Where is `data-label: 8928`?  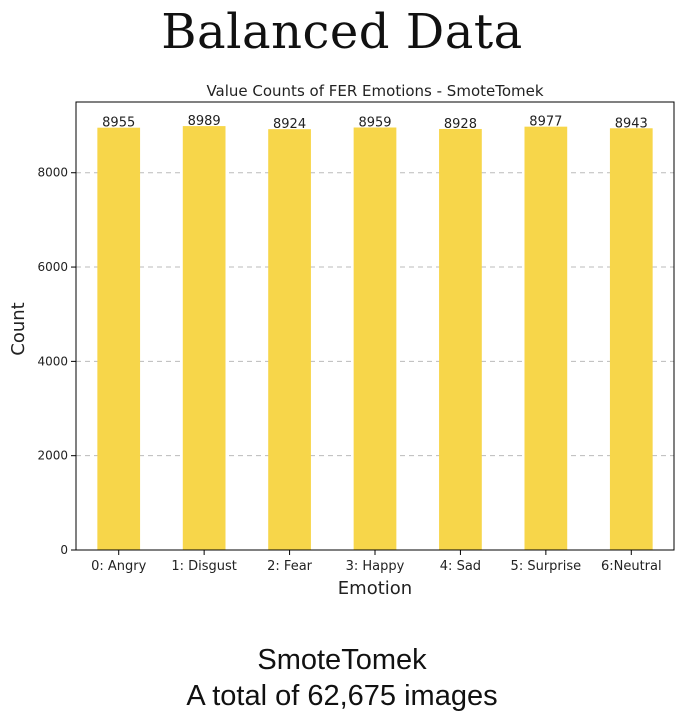 data-label: 8928 is located at coordinates (460, 124).